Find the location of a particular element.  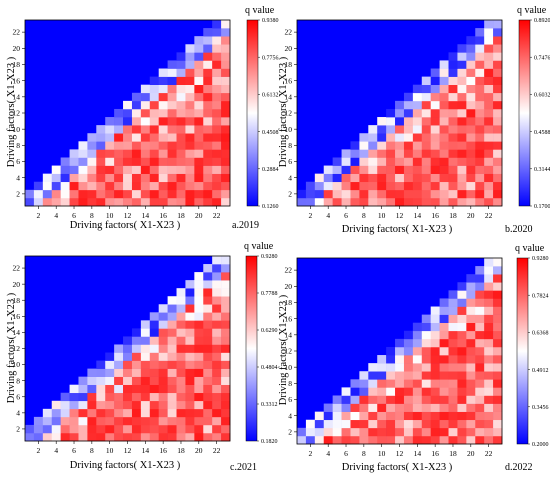

y-axis-label: Driving factors( X1-X23 ) is located at coordinates (283, 111).